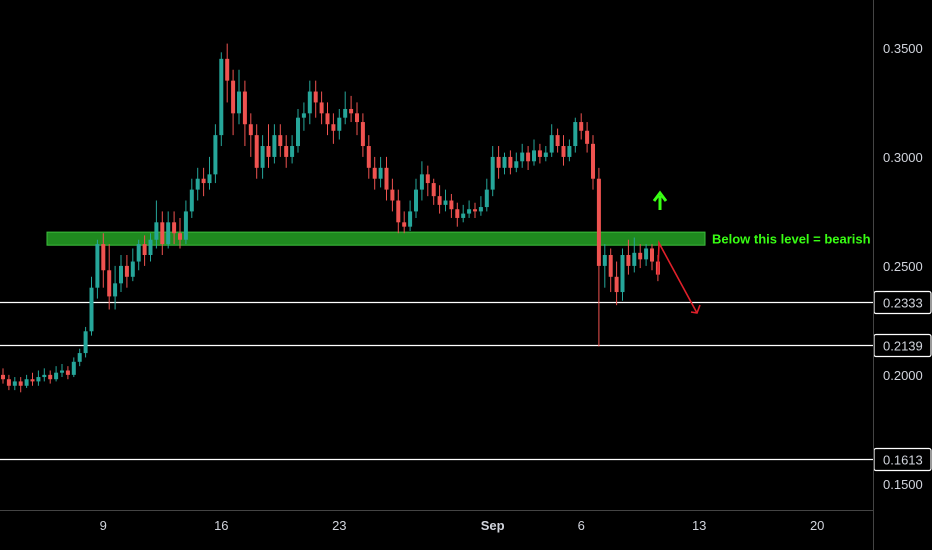  I want to click on resistance-zone, so click(376, 238).